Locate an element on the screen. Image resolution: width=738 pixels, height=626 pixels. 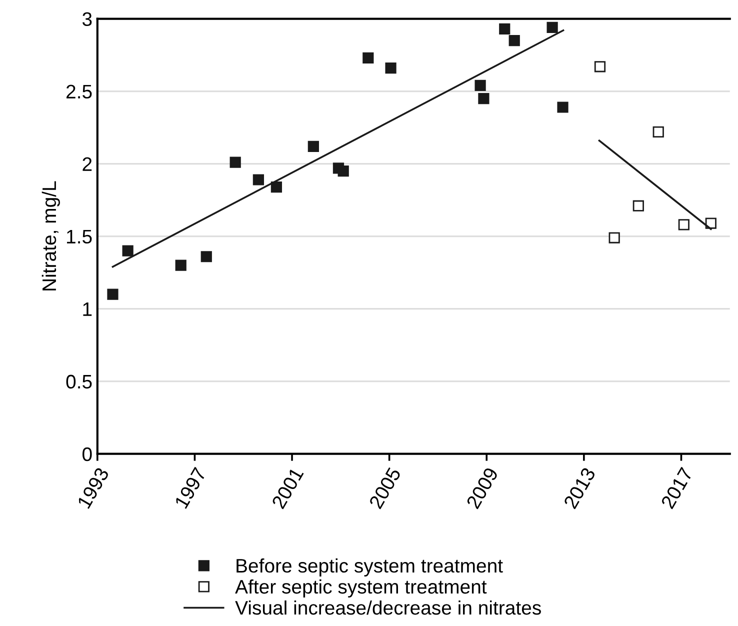
legend-label: Visual increase/decrease in nitrates is located at coordinates (388, 607).